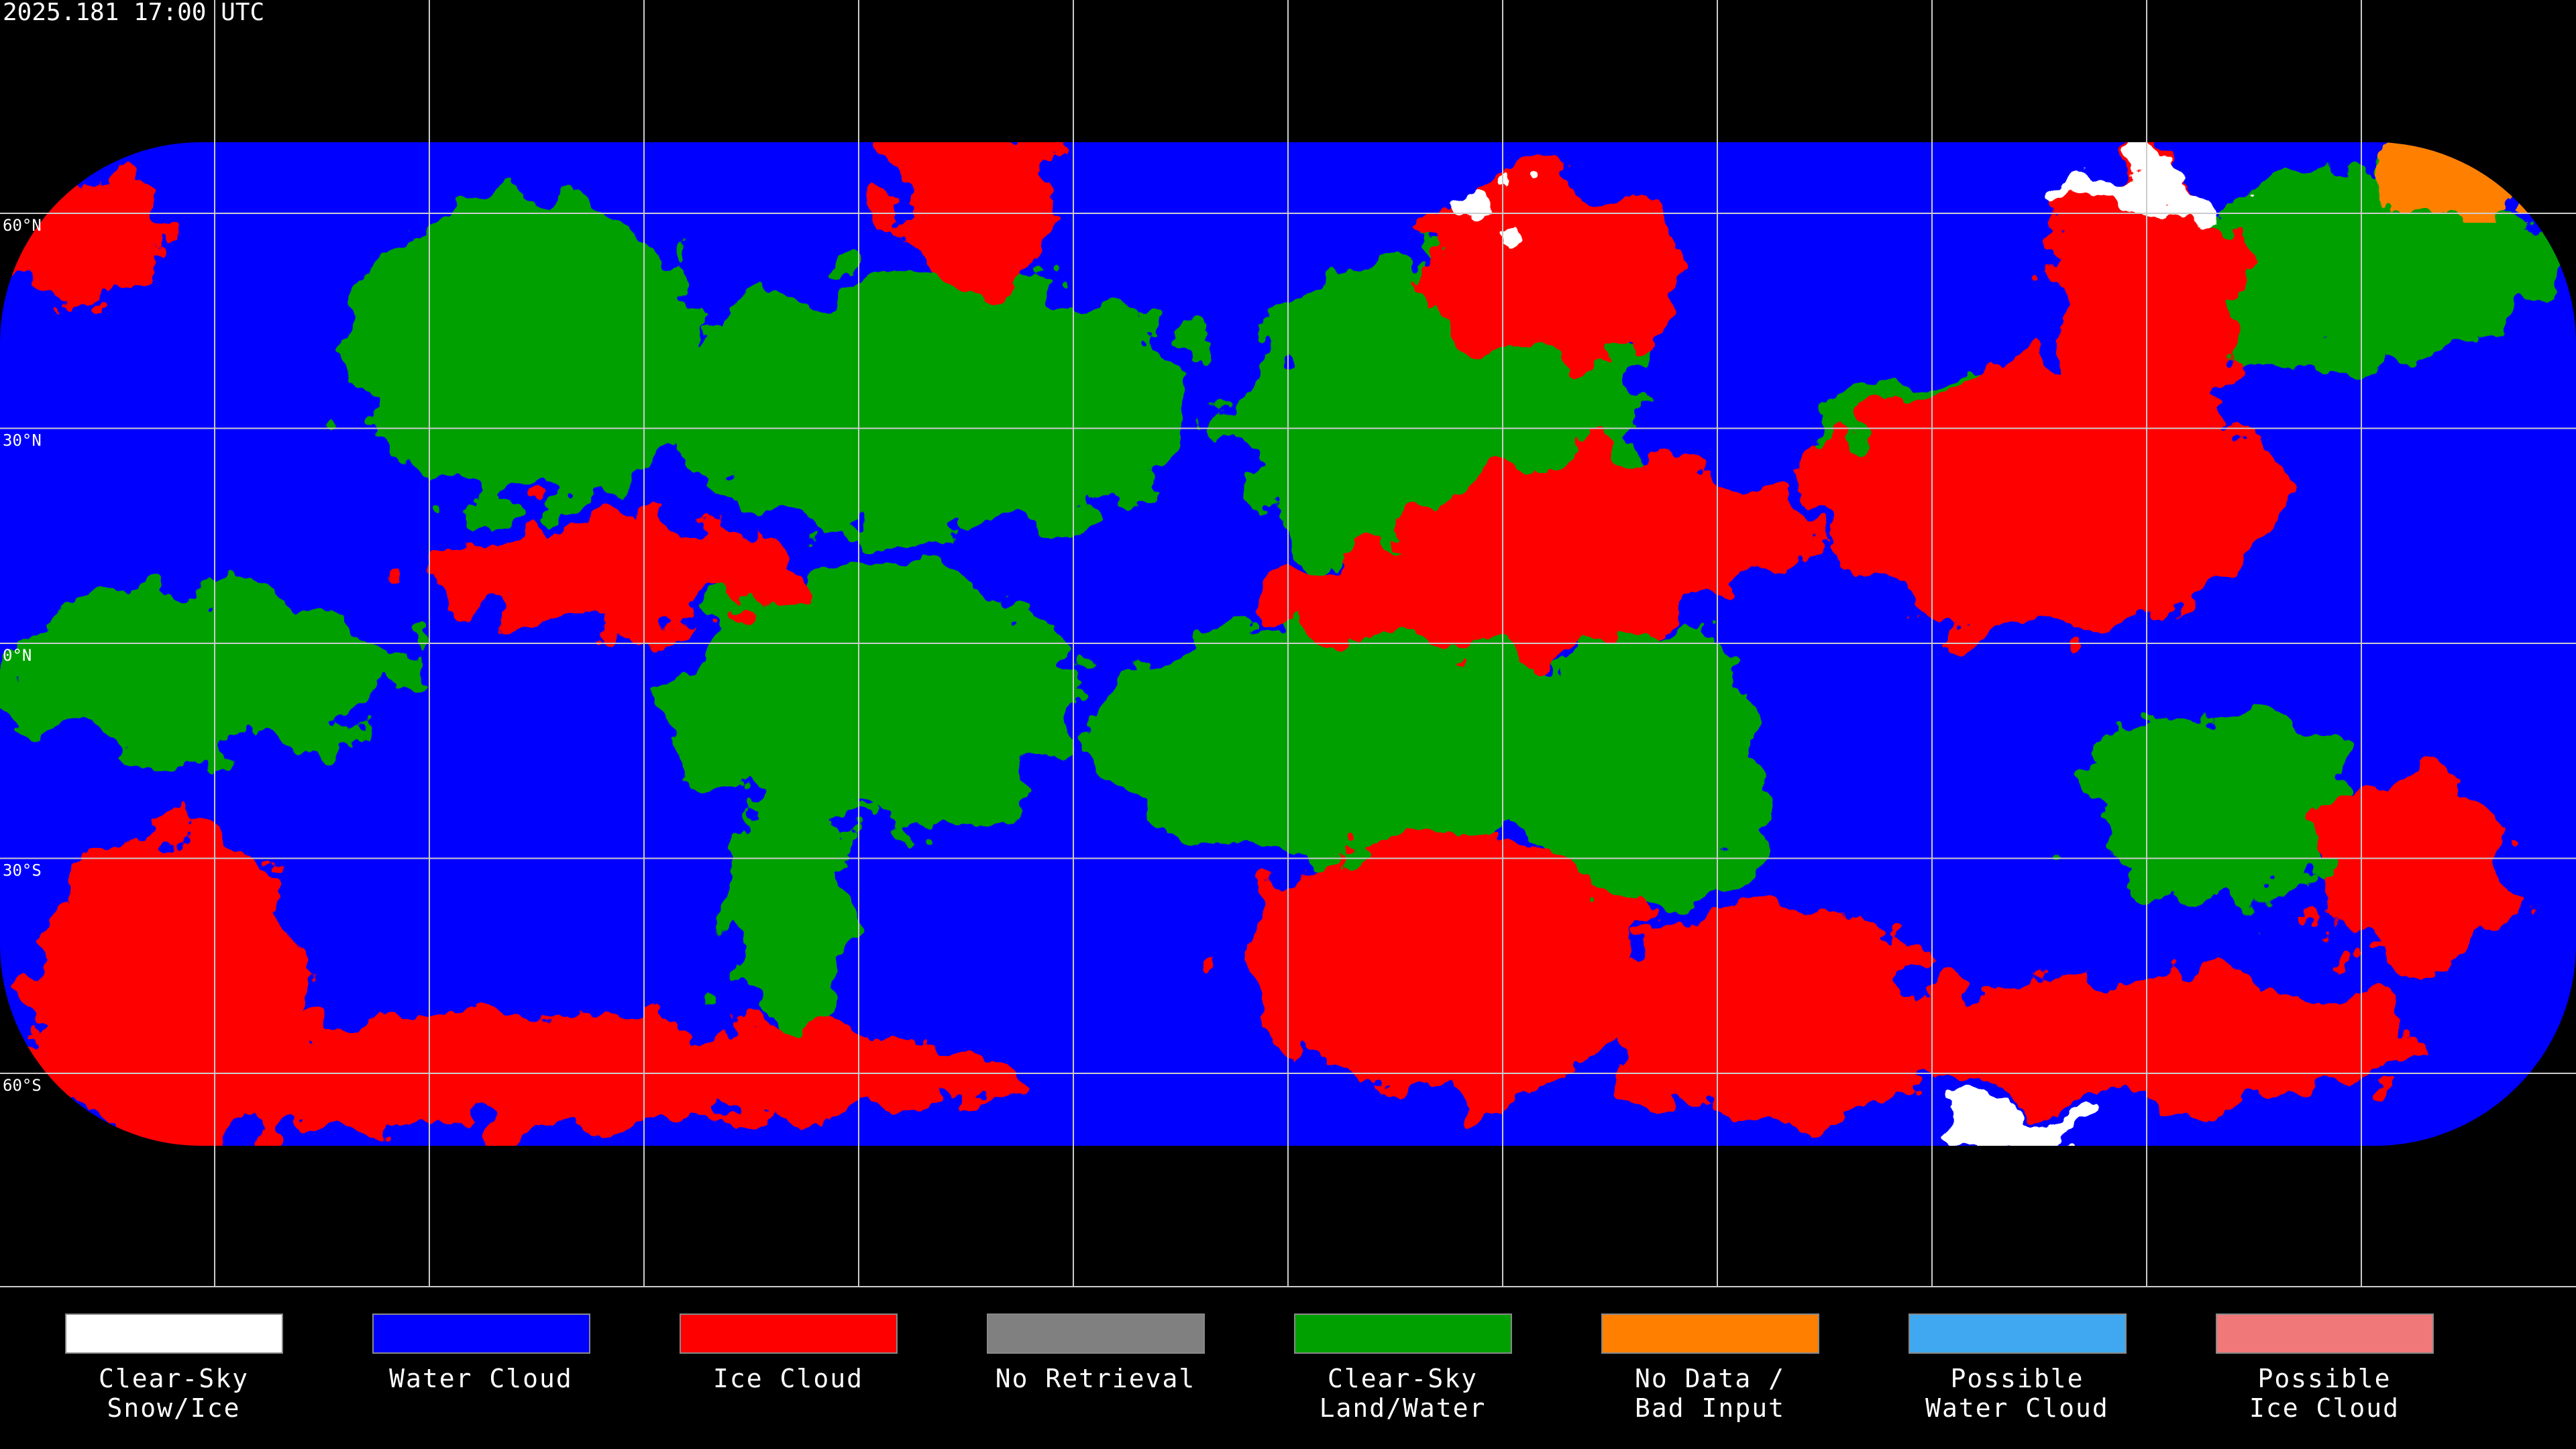  What do you see at coordinates (22, 440) in the screenshot?
I see `latitude-label: 30°N` at bounding box center [22, 440].